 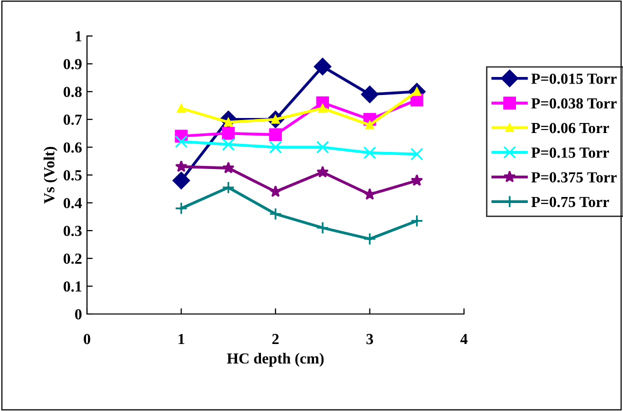 What do you see at coordinates (275, 339) in the screenshot?
I see `x-tick-label: 2` at bounding box center [275, 339].